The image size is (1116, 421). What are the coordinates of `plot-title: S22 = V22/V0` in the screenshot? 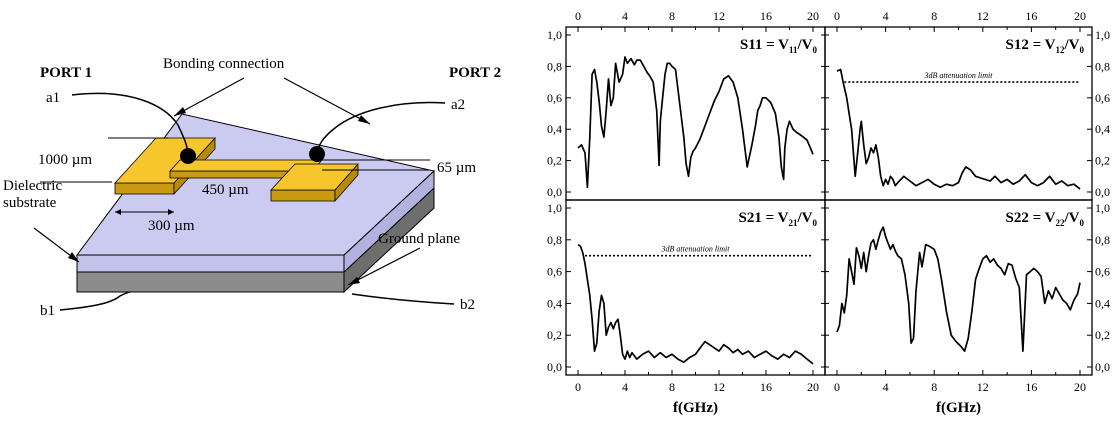 It's located at (1045, 219).